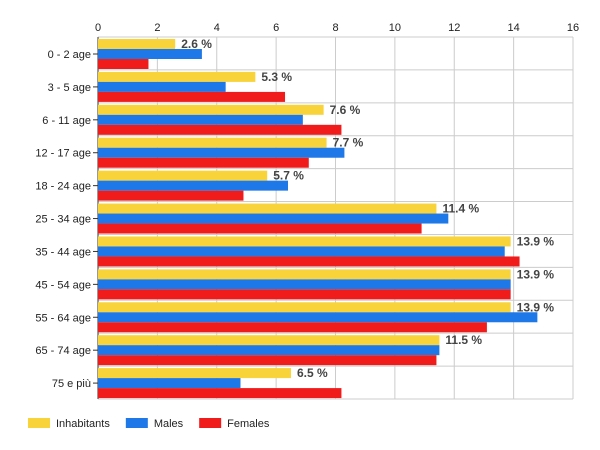 Image resolution: width=600 pixels, height=450 pixels. What do you see at coordinates (149, 424) in the screenshot?
I see `legend: Inhabitants Males Females` at bounding box center [149, 424].